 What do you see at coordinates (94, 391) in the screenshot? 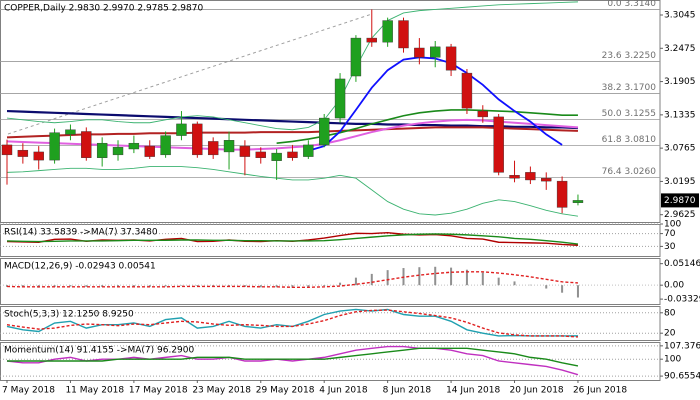
I see `x-tick-label: 11 May 2018` at bounding box center [94, 391].